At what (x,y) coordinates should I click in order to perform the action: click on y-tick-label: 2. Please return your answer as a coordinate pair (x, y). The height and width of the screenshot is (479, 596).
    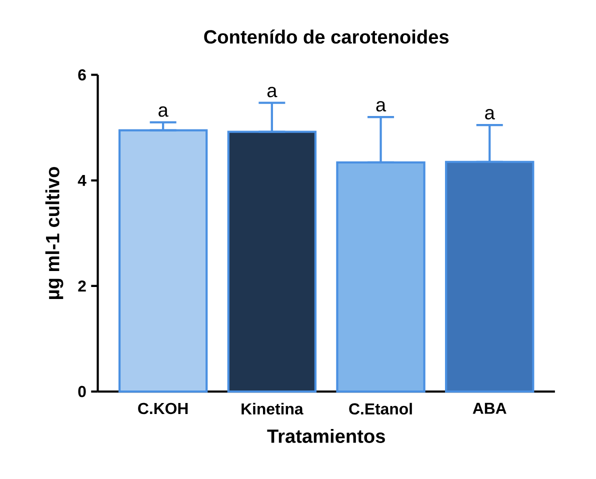
    Looking at the image, I should click on (82, 286).